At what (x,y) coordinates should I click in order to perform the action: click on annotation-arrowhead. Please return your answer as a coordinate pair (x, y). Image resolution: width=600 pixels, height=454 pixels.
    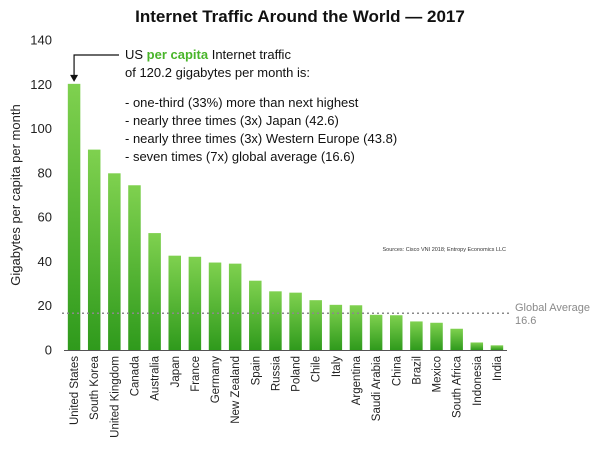
    Looking at the image, I should click on (74, 78).